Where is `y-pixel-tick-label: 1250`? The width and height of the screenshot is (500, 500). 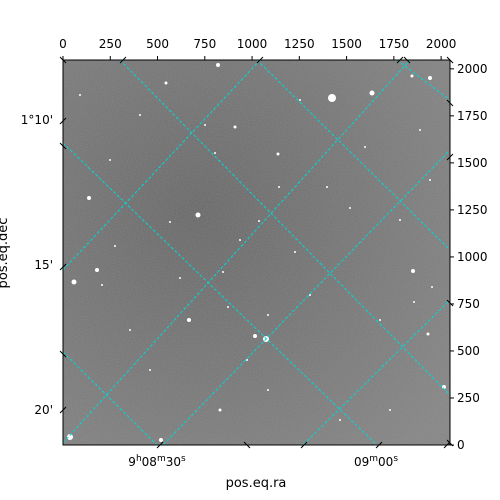
y-pixel-tick-label: 1250 is located at coordinates (472, 210).